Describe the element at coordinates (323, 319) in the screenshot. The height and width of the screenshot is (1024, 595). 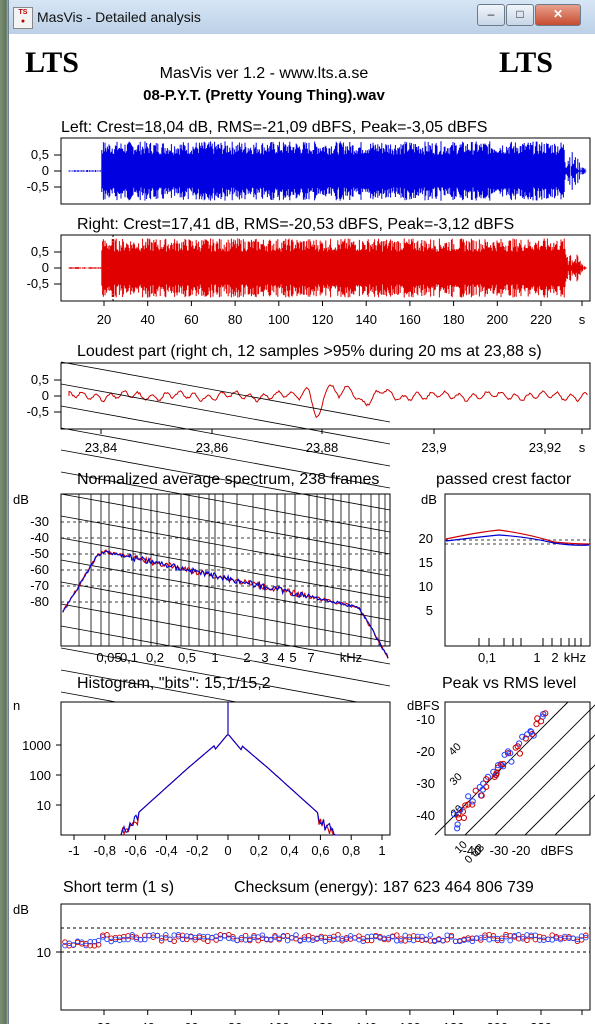
I see `time-tick-label: 120` at that location.